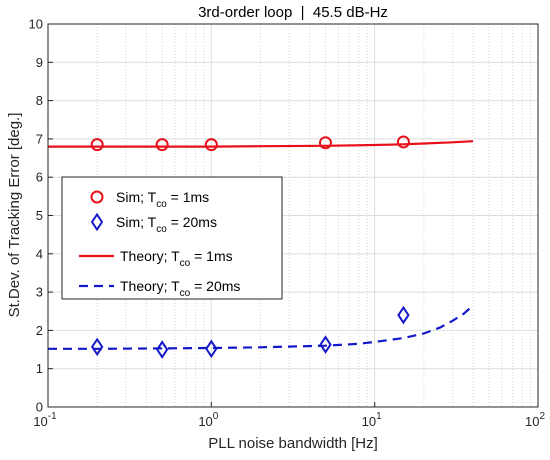 This screenshot has width=550, height=460. What do you see at coordinates (39, 407) in the screenshot?
I see `y-tick-label: 0` at bounding box center [39, 407].